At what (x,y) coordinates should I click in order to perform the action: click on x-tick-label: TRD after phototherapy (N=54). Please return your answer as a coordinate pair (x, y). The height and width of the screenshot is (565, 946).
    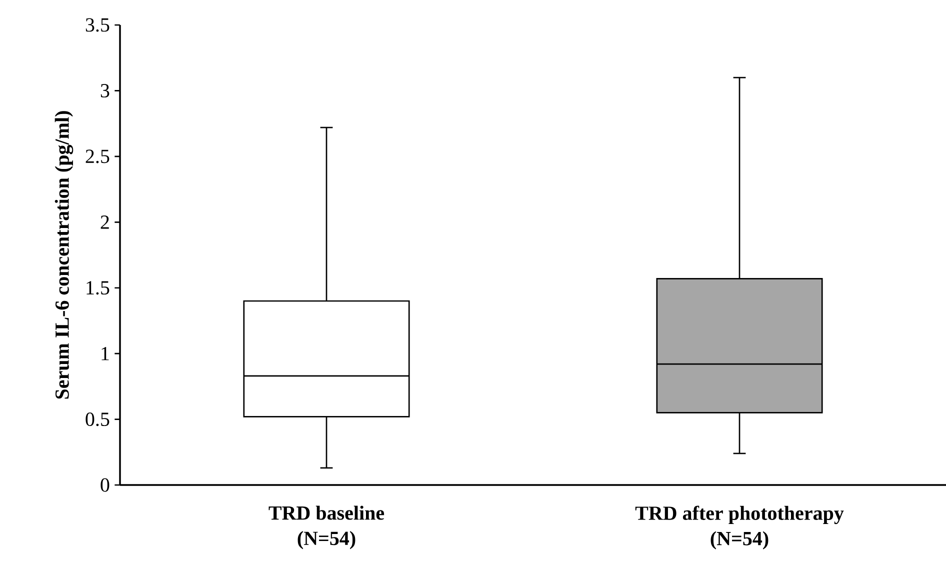
    Looking at the image, I should click on (739, 528).